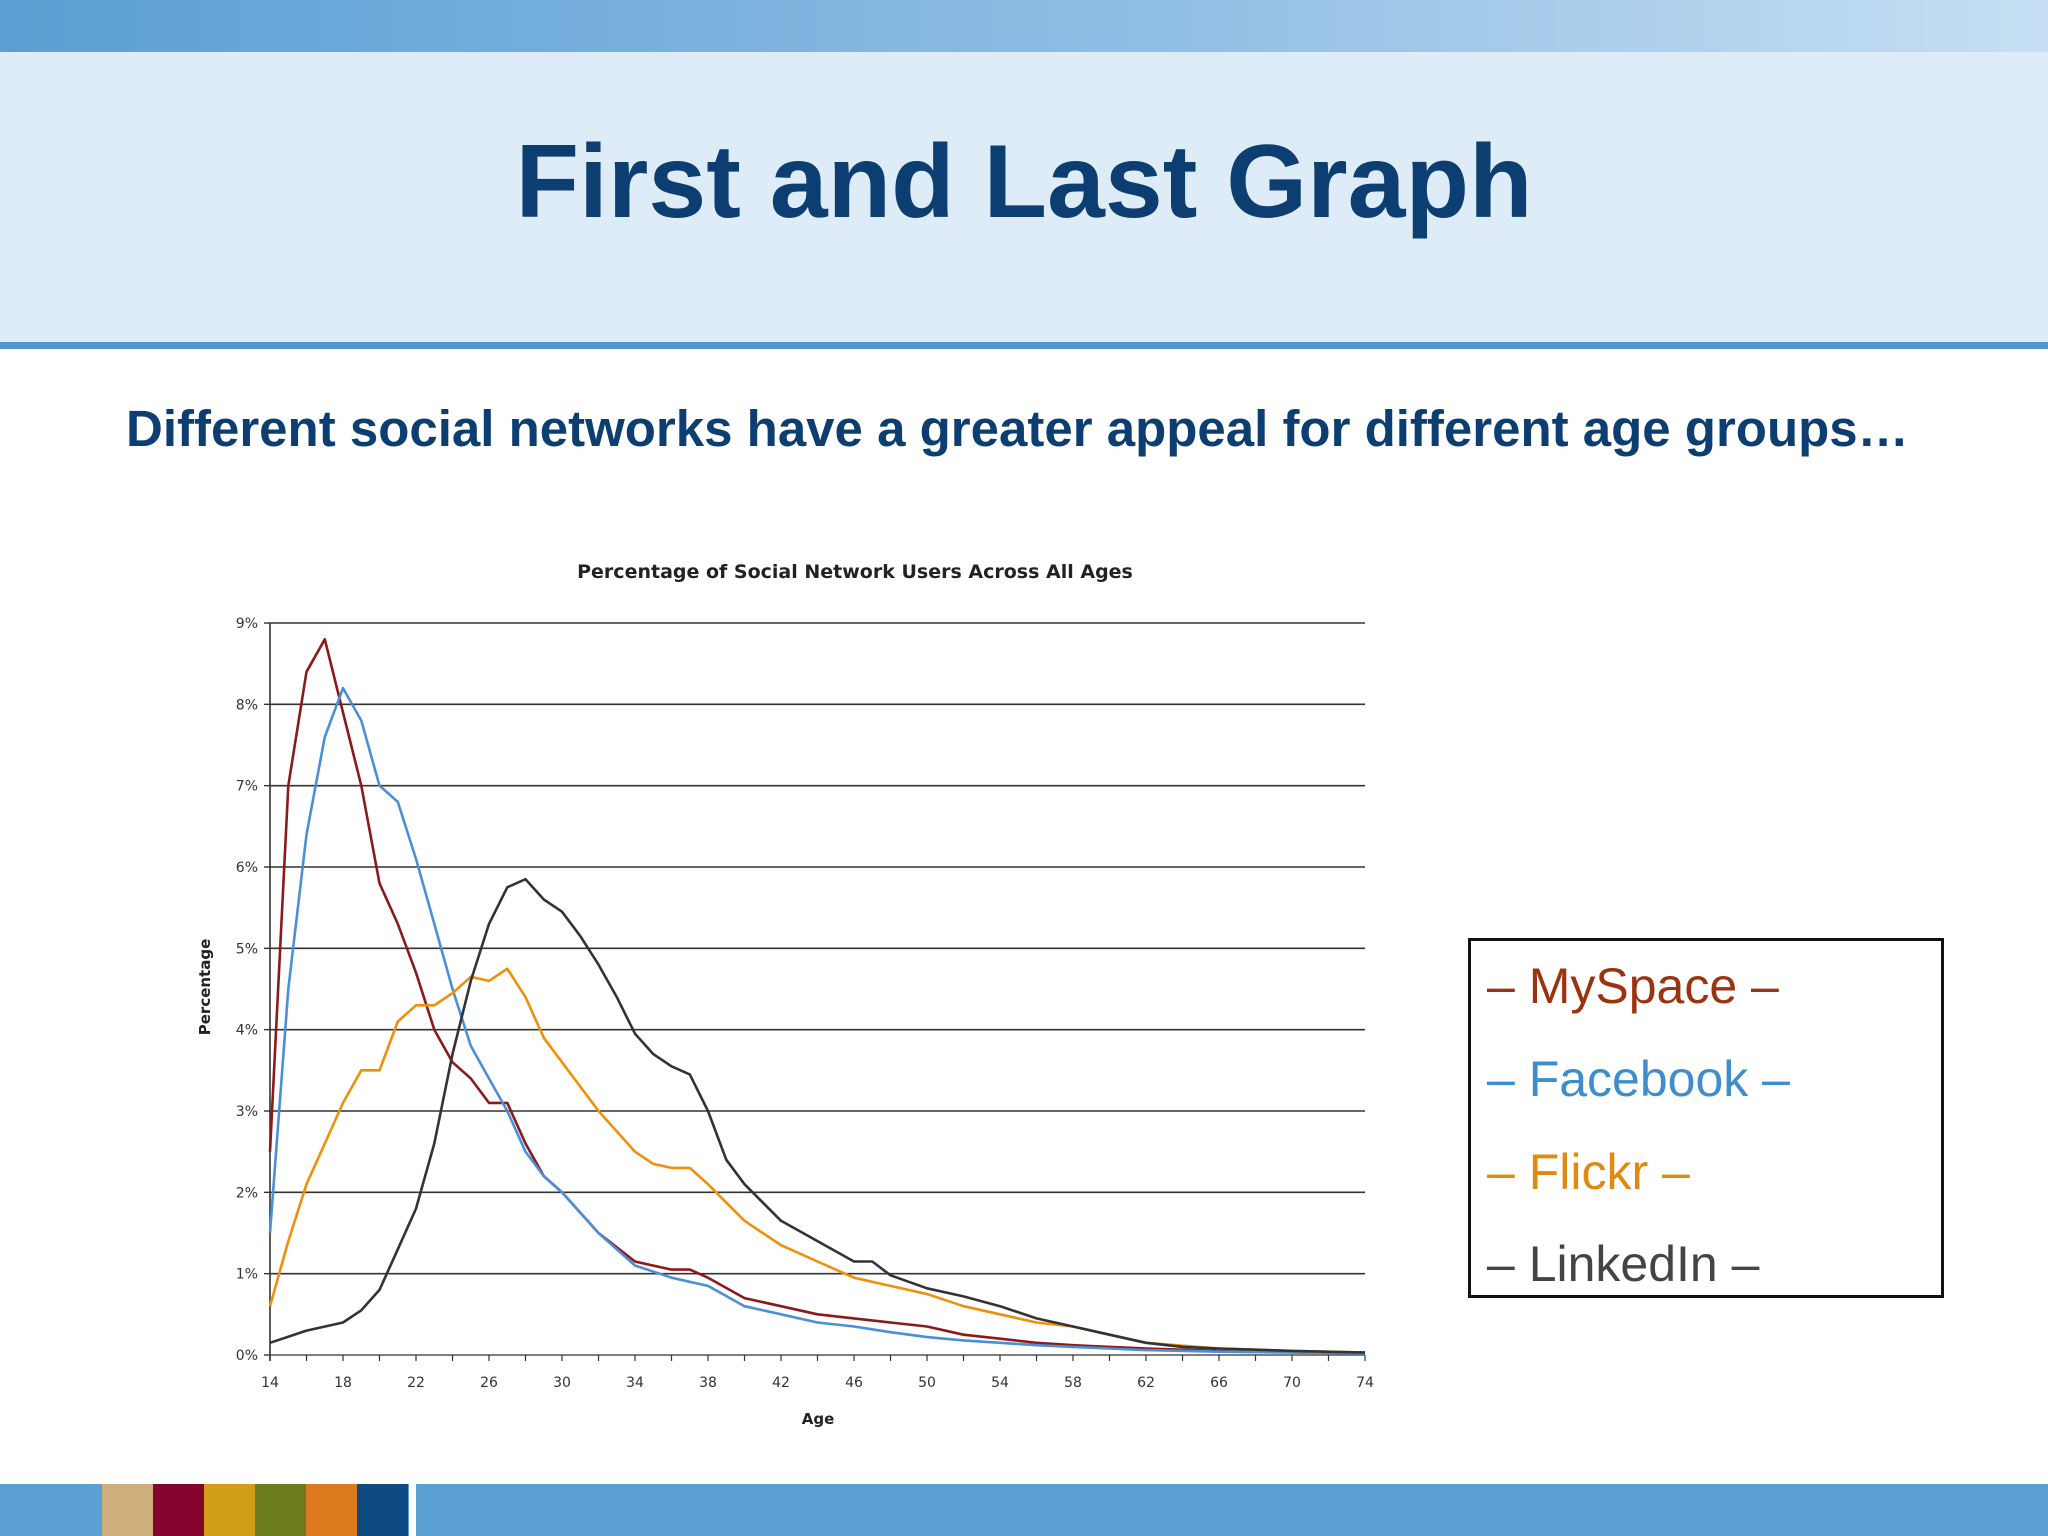  I want to click on x-tick-label: 18, so click(343, 1383).